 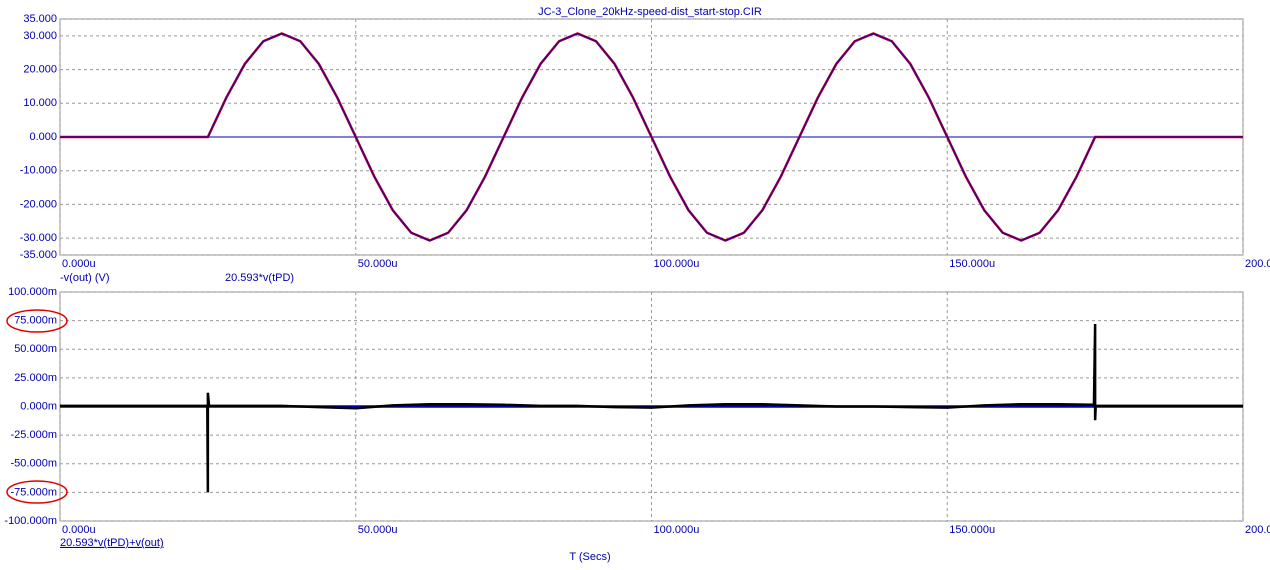 What do you see at coordinates (34, 464) in the screenshot?
I see `y-tick-label: -50.000m` at bounding box center [34, 464].